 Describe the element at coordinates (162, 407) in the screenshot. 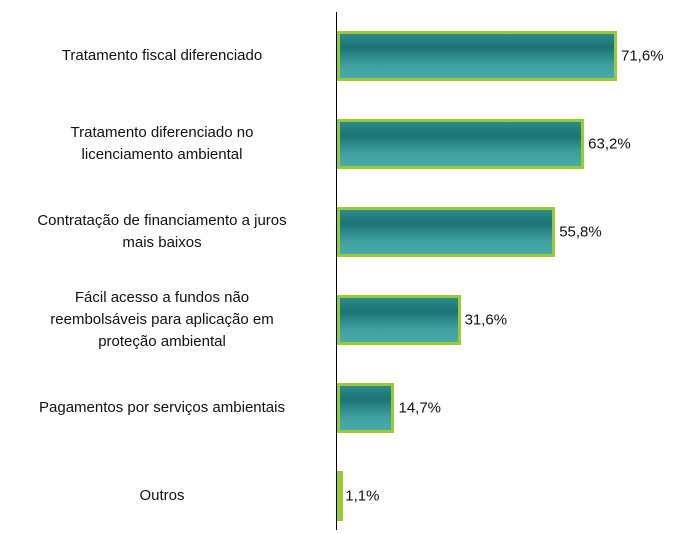

I see `category-label: Pagamentos por serviços ambientais` at that location.